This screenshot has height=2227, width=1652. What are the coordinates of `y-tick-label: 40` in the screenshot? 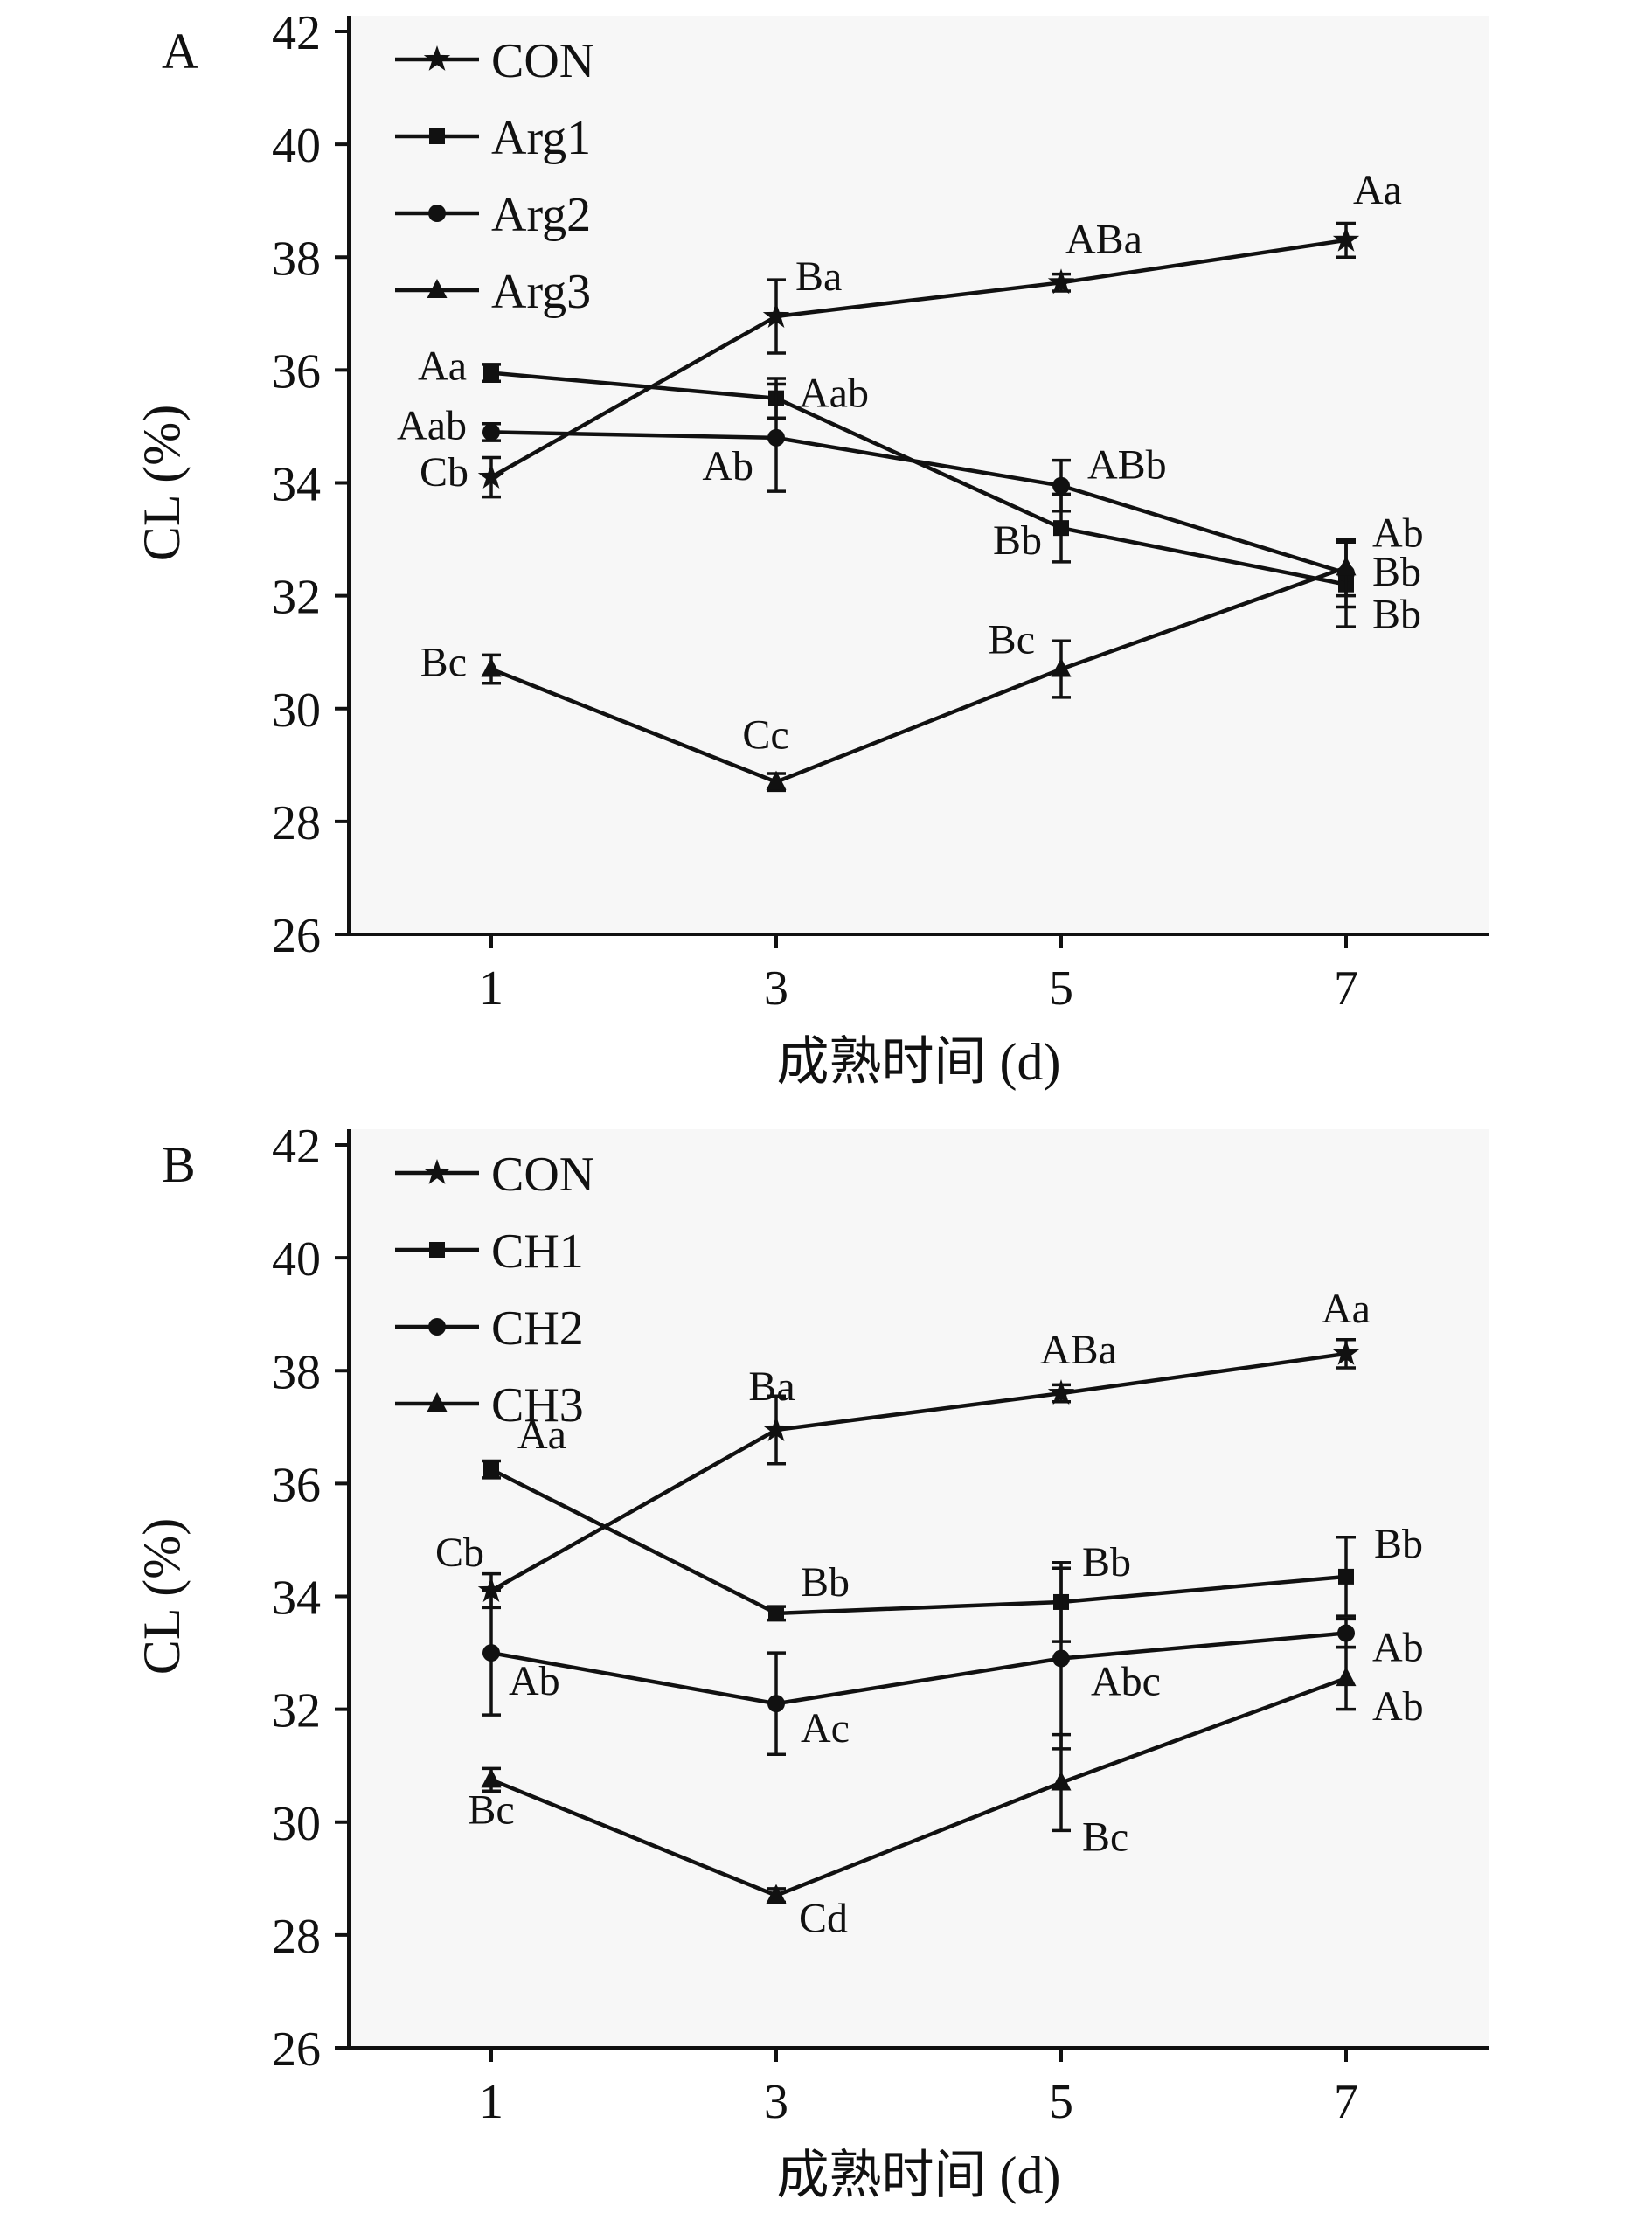 It's located at (296, 1259).